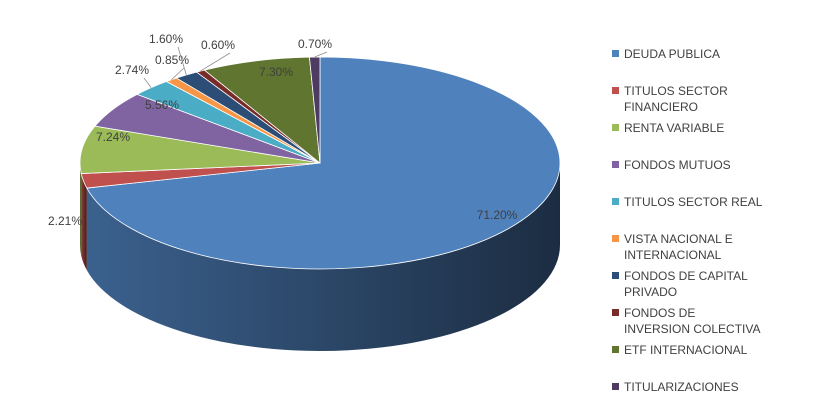  I want to click on legend-label: VISTA NACIONAL E INTERNACIONAL, so click(678, 247).